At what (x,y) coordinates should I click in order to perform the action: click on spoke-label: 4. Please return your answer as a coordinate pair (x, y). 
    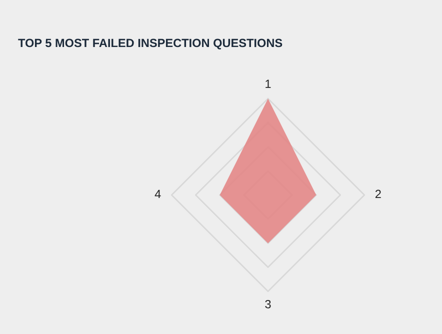
    Looking at the image, I should click on (157, 194).